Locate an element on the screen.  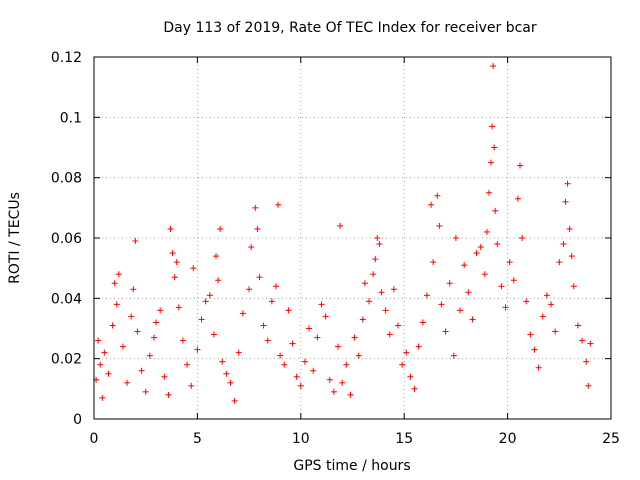
y-tick-label: 0.06 is located at coordinates (66, 239).